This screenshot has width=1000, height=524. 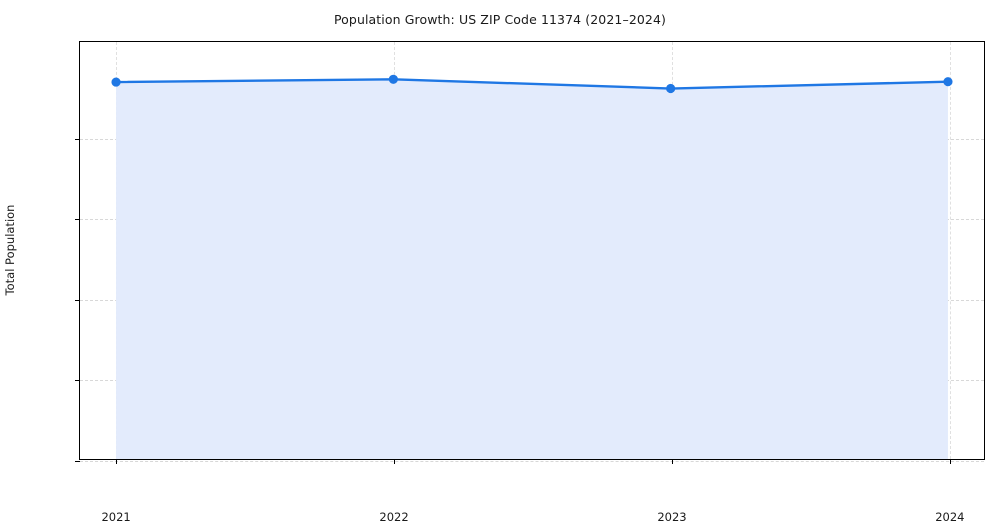 What do you see at coordinates (532, 84) in the screenshot?
I see `series-line` at bounding box center [532, 84].